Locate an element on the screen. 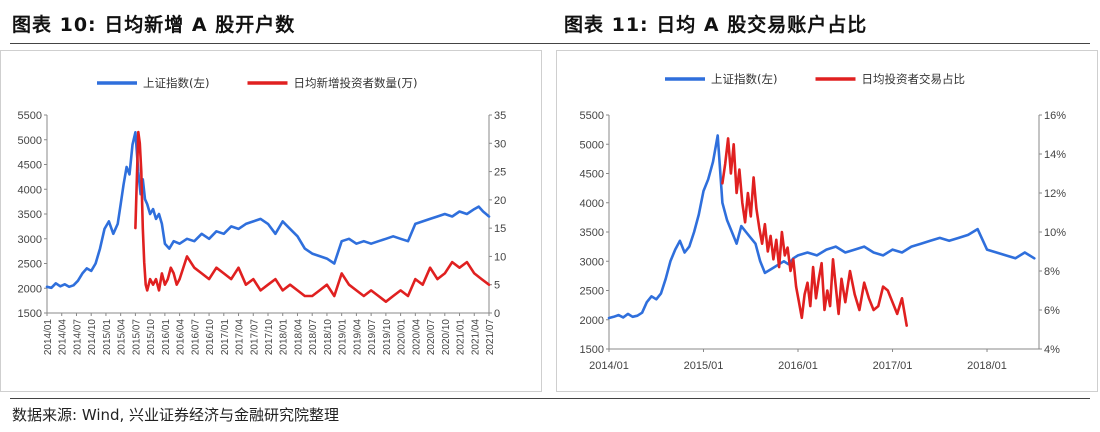  x-axis-tick-label: 2015/07 is located at coordinates (136, 337).